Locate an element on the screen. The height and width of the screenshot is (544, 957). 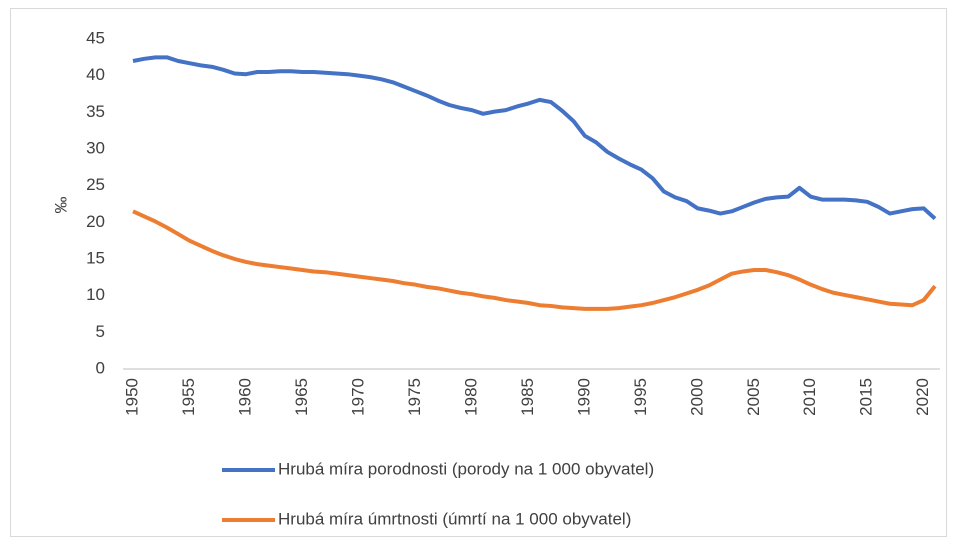
y-axis-label: ‰ is located at coordinates (60, 205).